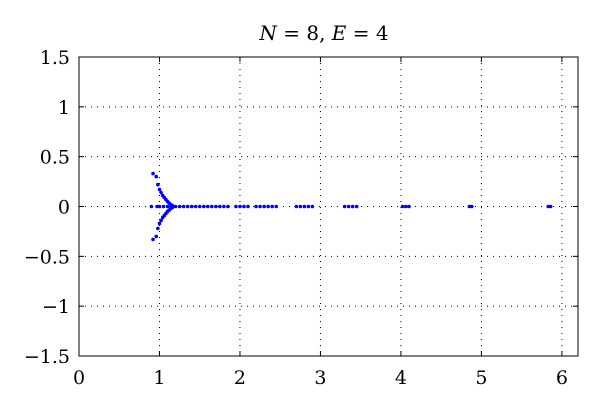  What do you see at coordinates (47, 207) in the screenshot?
I see `y-tick-labels: 1.5 1 0.5 0 −0.5 −1 −1.5` at bounding box center [47, 207].